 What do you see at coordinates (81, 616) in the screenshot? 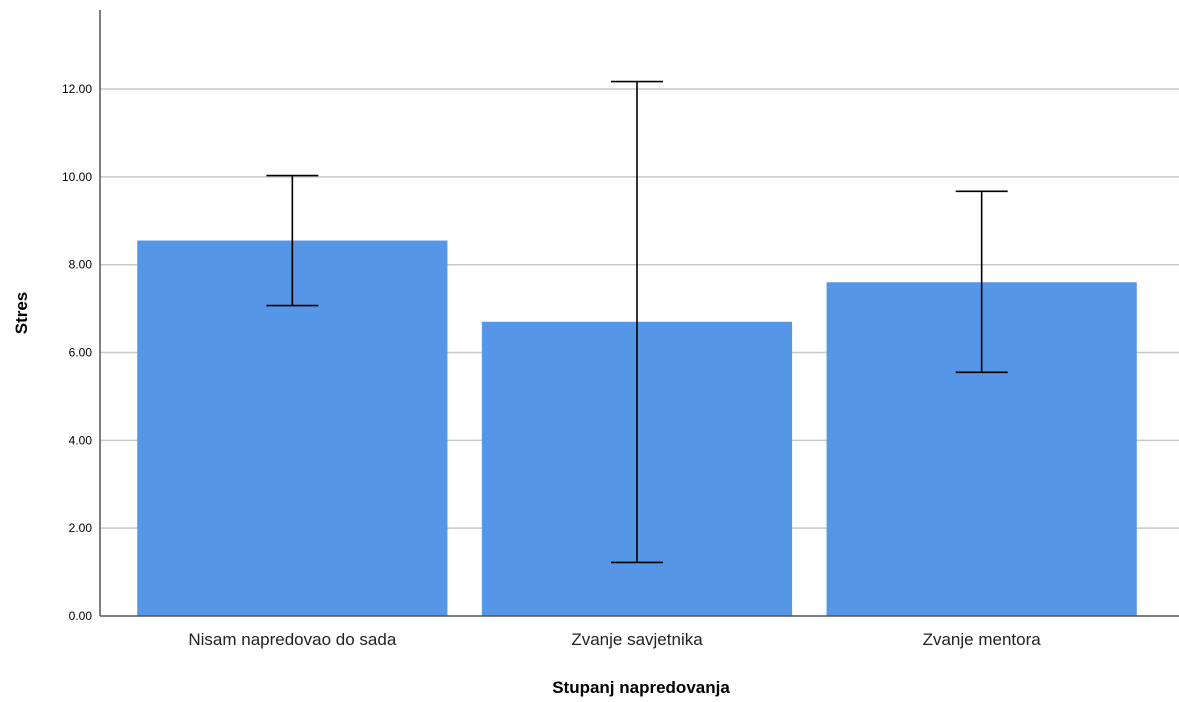
I see `y-tick-label: 0.00` at bounding box center [81, 616].